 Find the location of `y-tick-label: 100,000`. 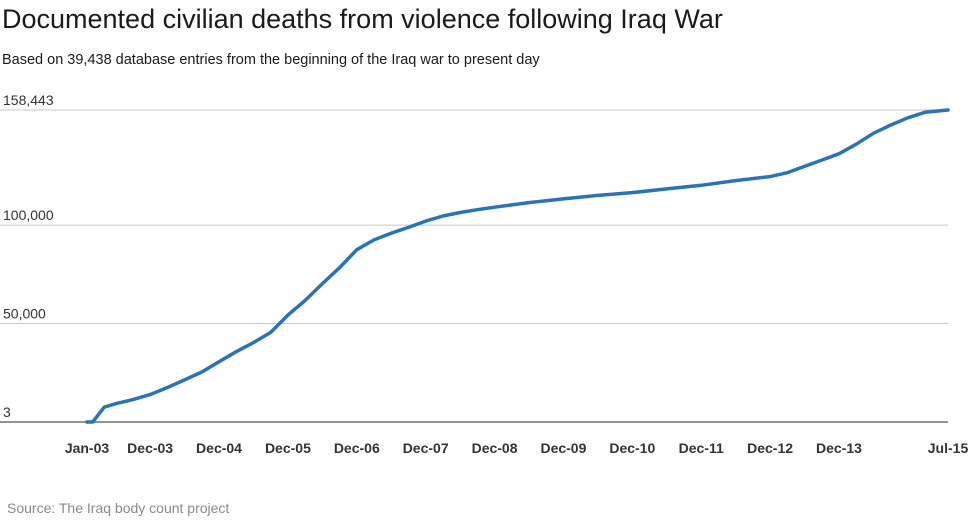

y-tick-label: 100,000 is located at coordinates (28, 215).